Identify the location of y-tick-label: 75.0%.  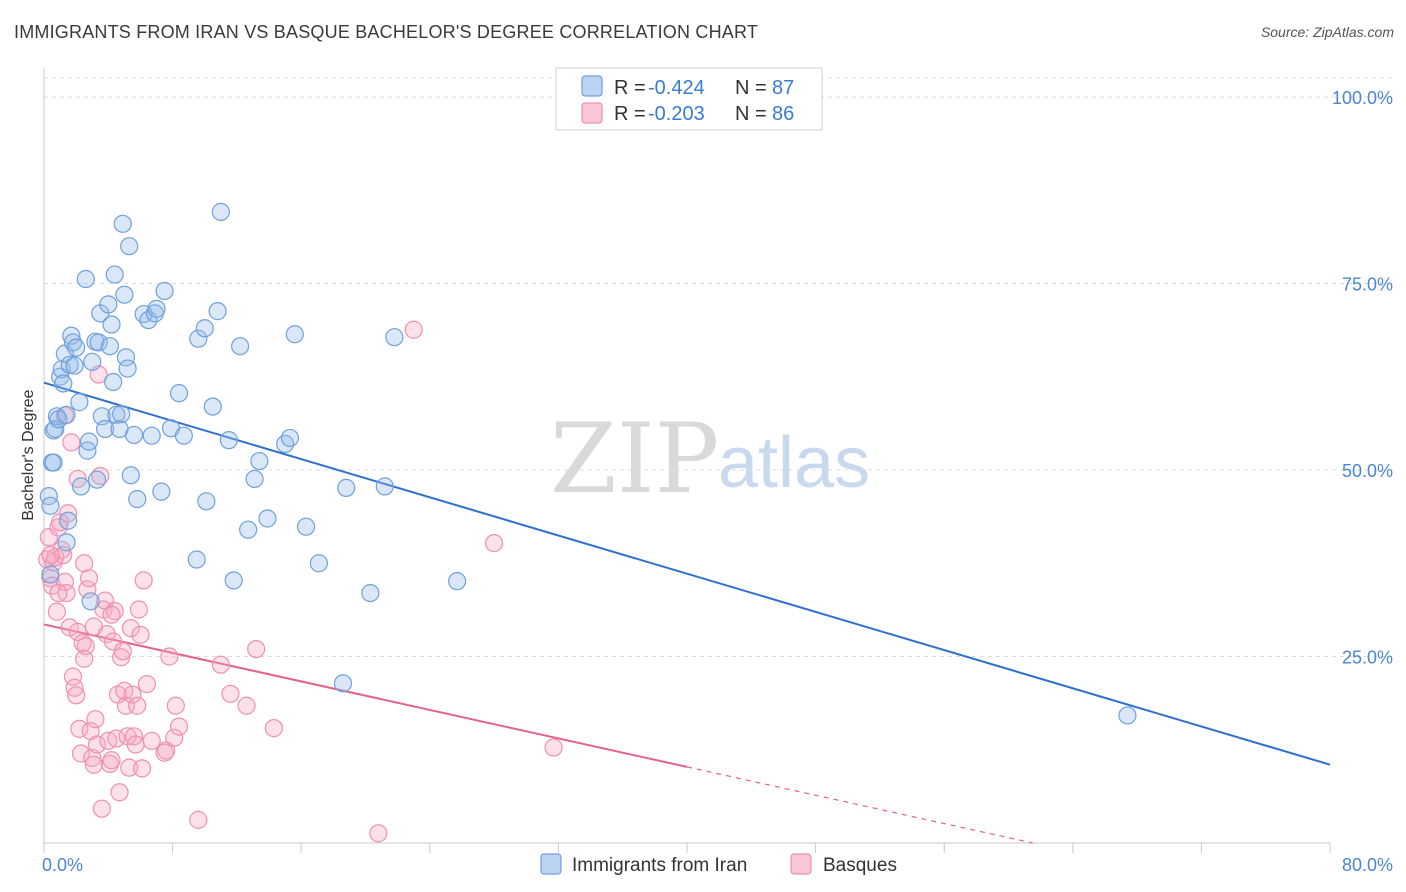
(1367, 285).